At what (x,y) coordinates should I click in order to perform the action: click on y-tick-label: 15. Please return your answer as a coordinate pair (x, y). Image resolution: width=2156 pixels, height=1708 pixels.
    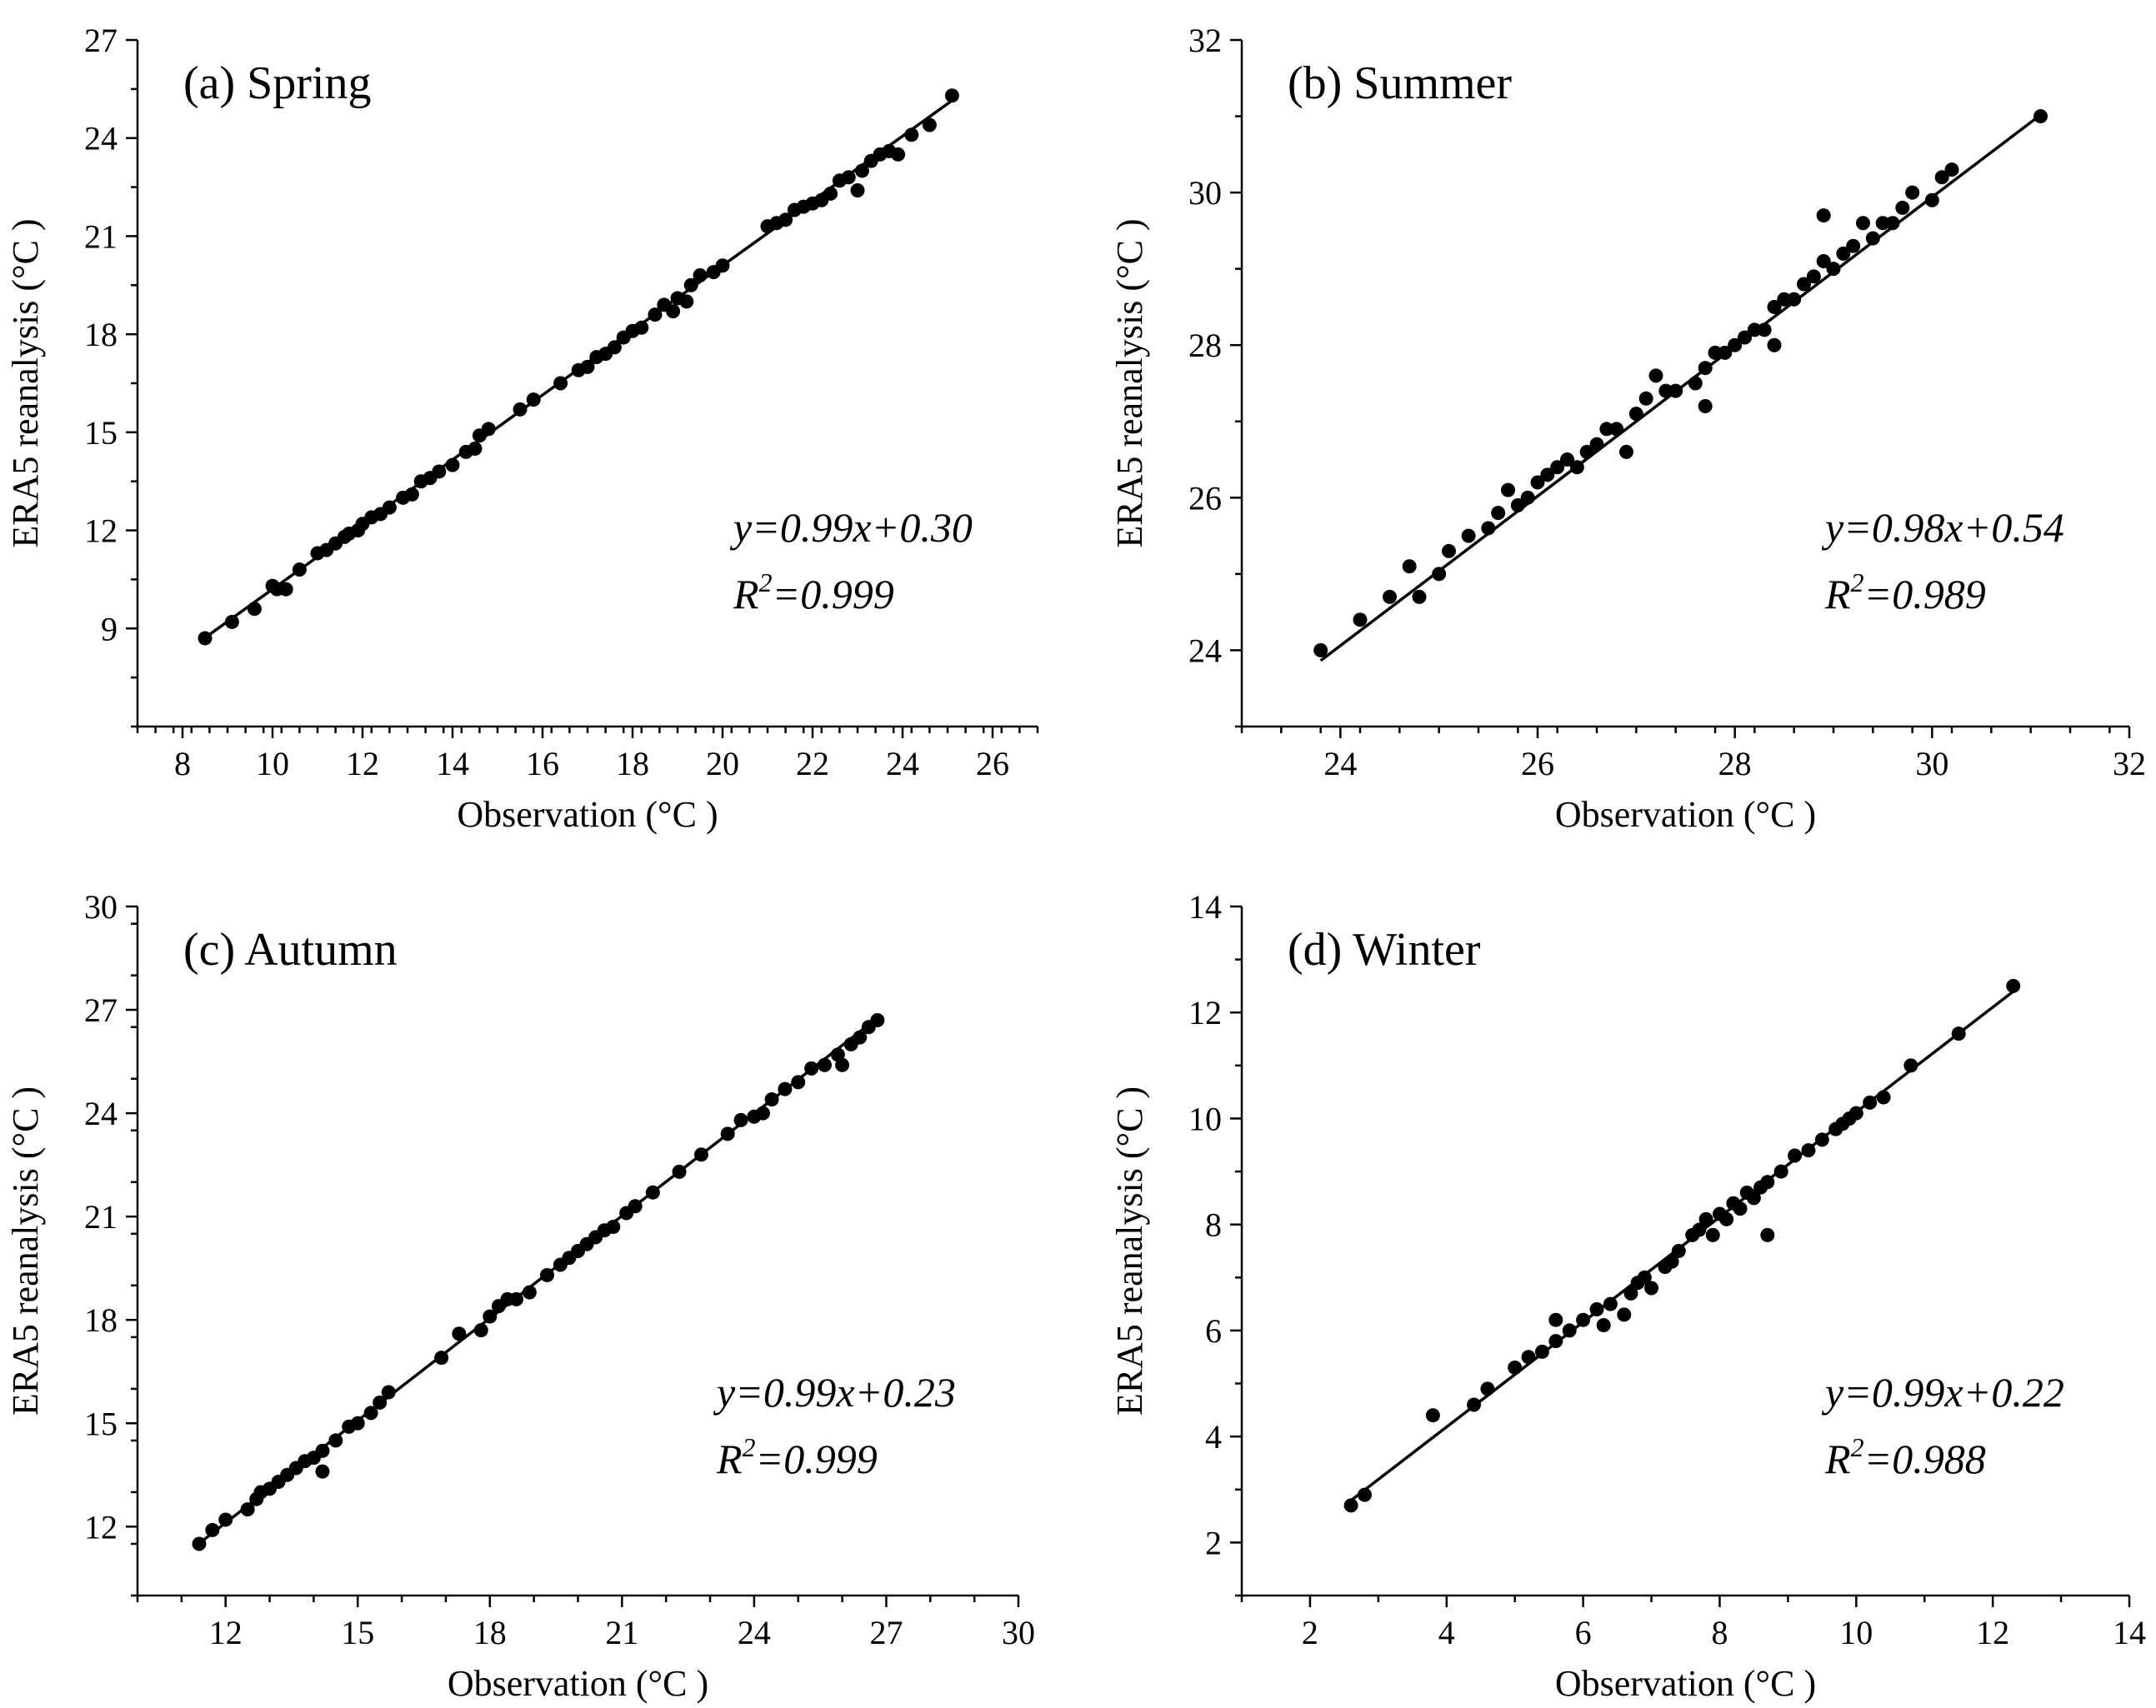
    Looking at the image, I should click on (101, 433).